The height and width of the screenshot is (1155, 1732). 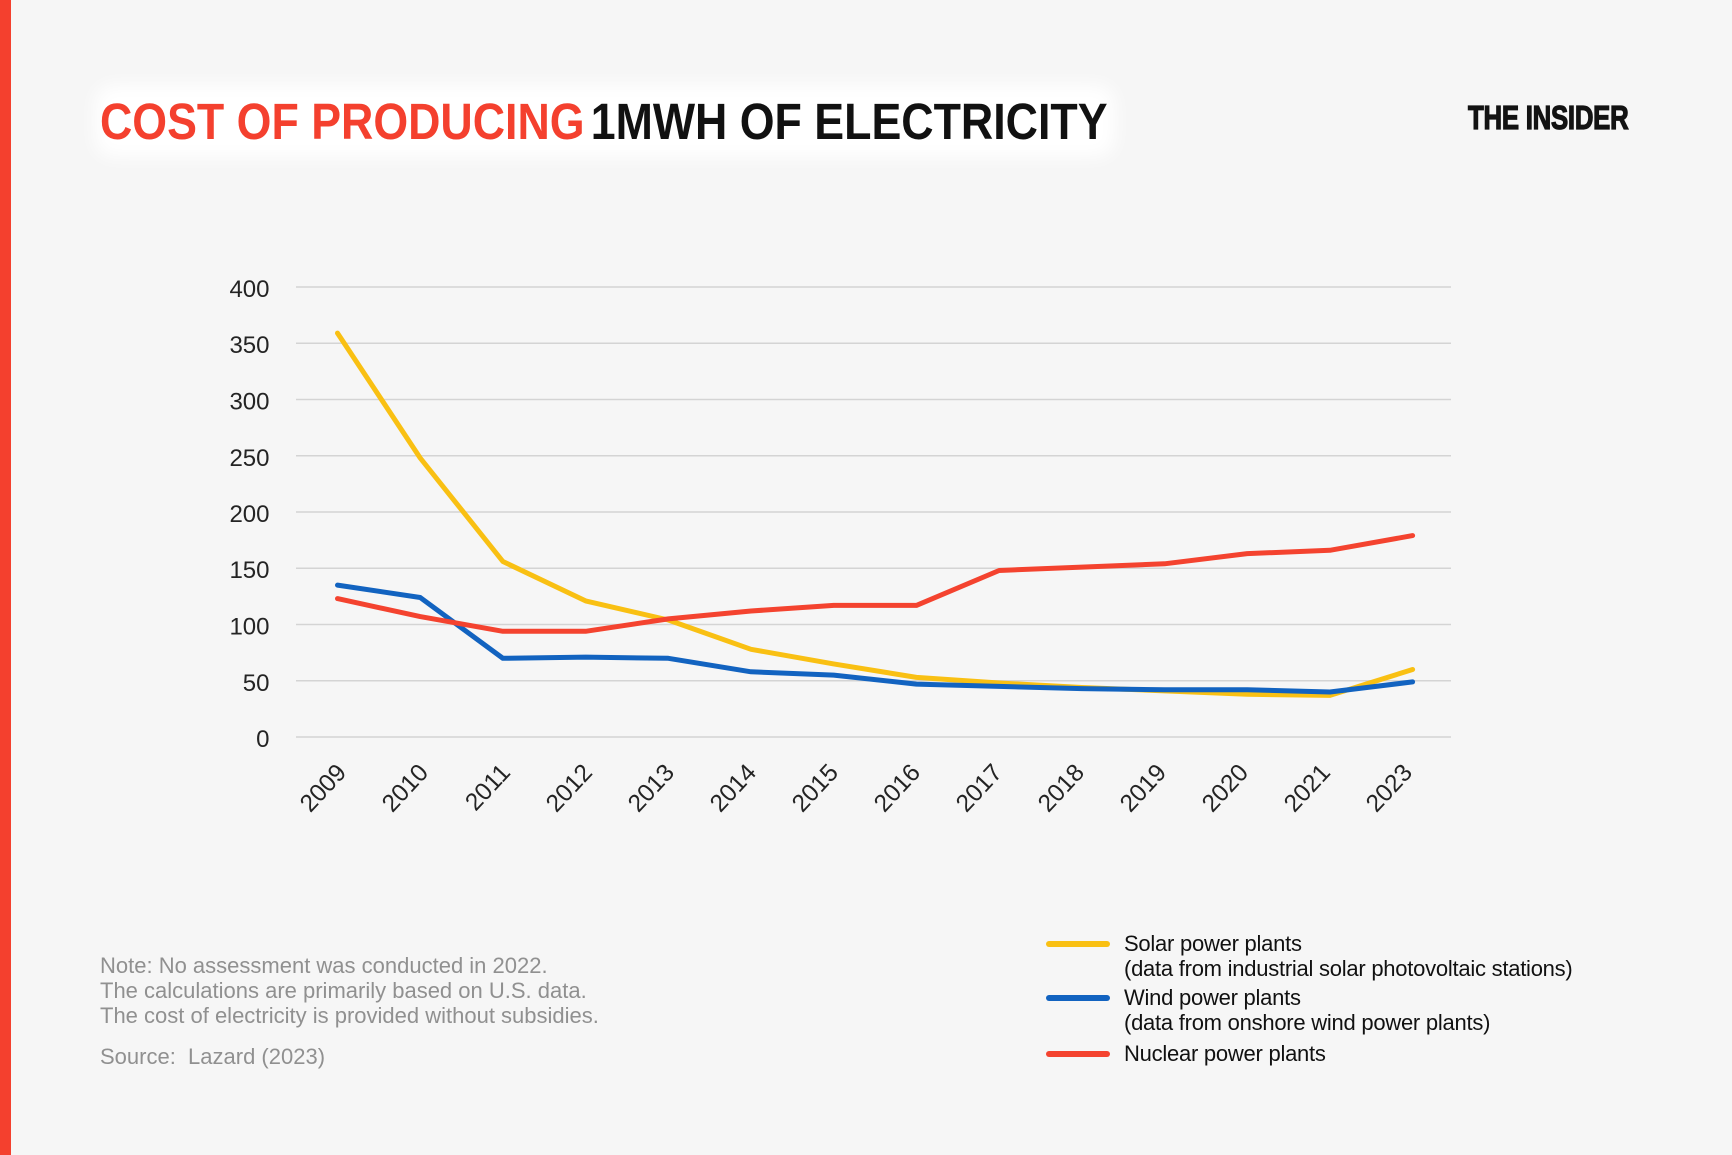 I want to click on svg-text: 400, so click(x=249, y=289).